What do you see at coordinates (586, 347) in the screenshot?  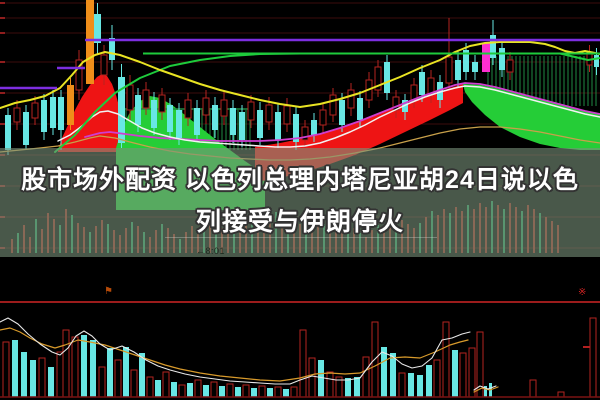 I see `small-red-tick` at bounding box center [586, 347].